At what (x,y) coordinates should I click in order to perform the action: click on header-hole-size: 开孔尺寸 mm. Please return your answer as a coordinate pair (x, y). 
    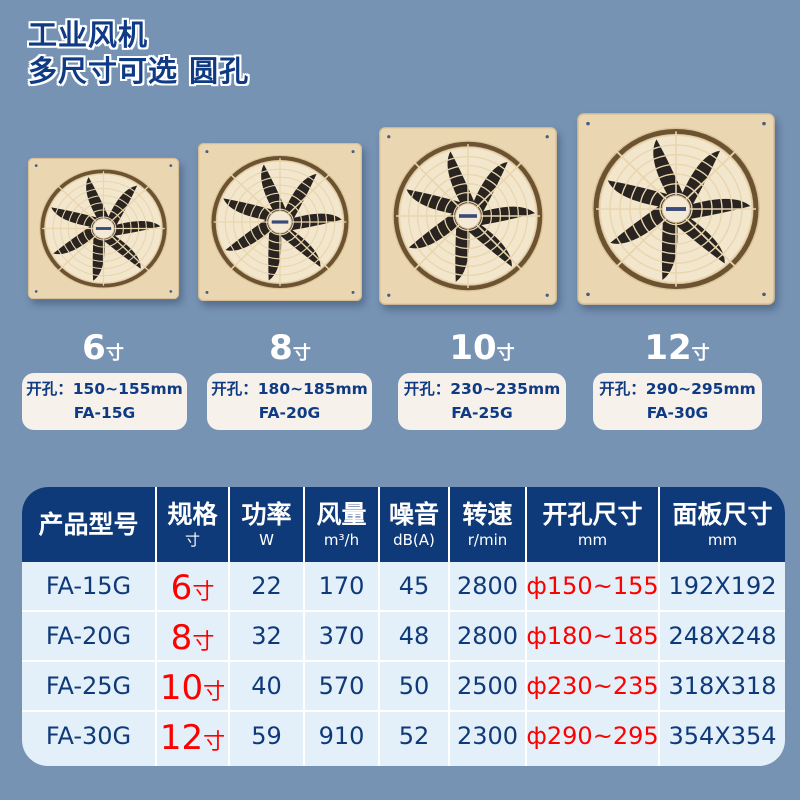
    Looking at the image, I should click on (593, 524).